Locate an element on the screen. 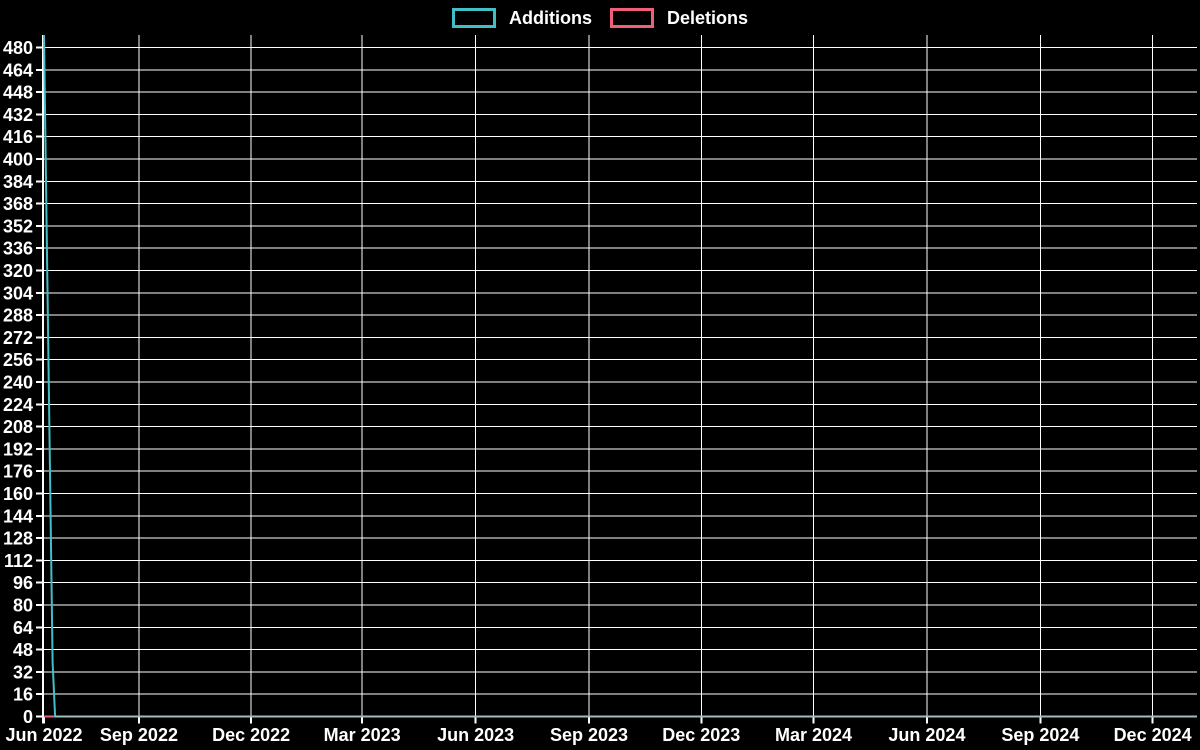  y-tick-label: 432 is located at coordinates (18, 115).